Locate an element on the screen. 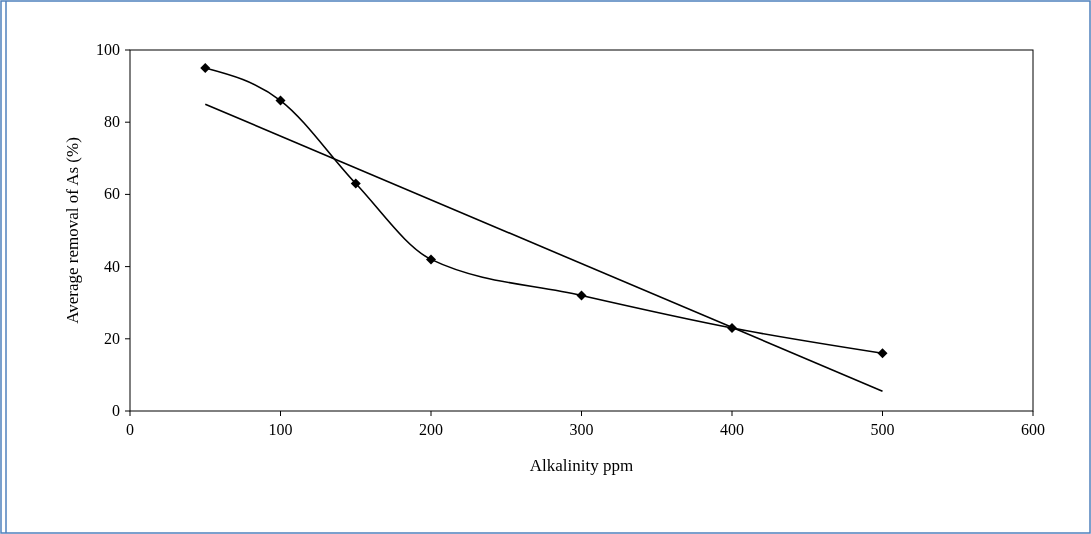 This screenshot has height=534, width=1091. x-tick-label: 400 is located at coordinates (732, 429).